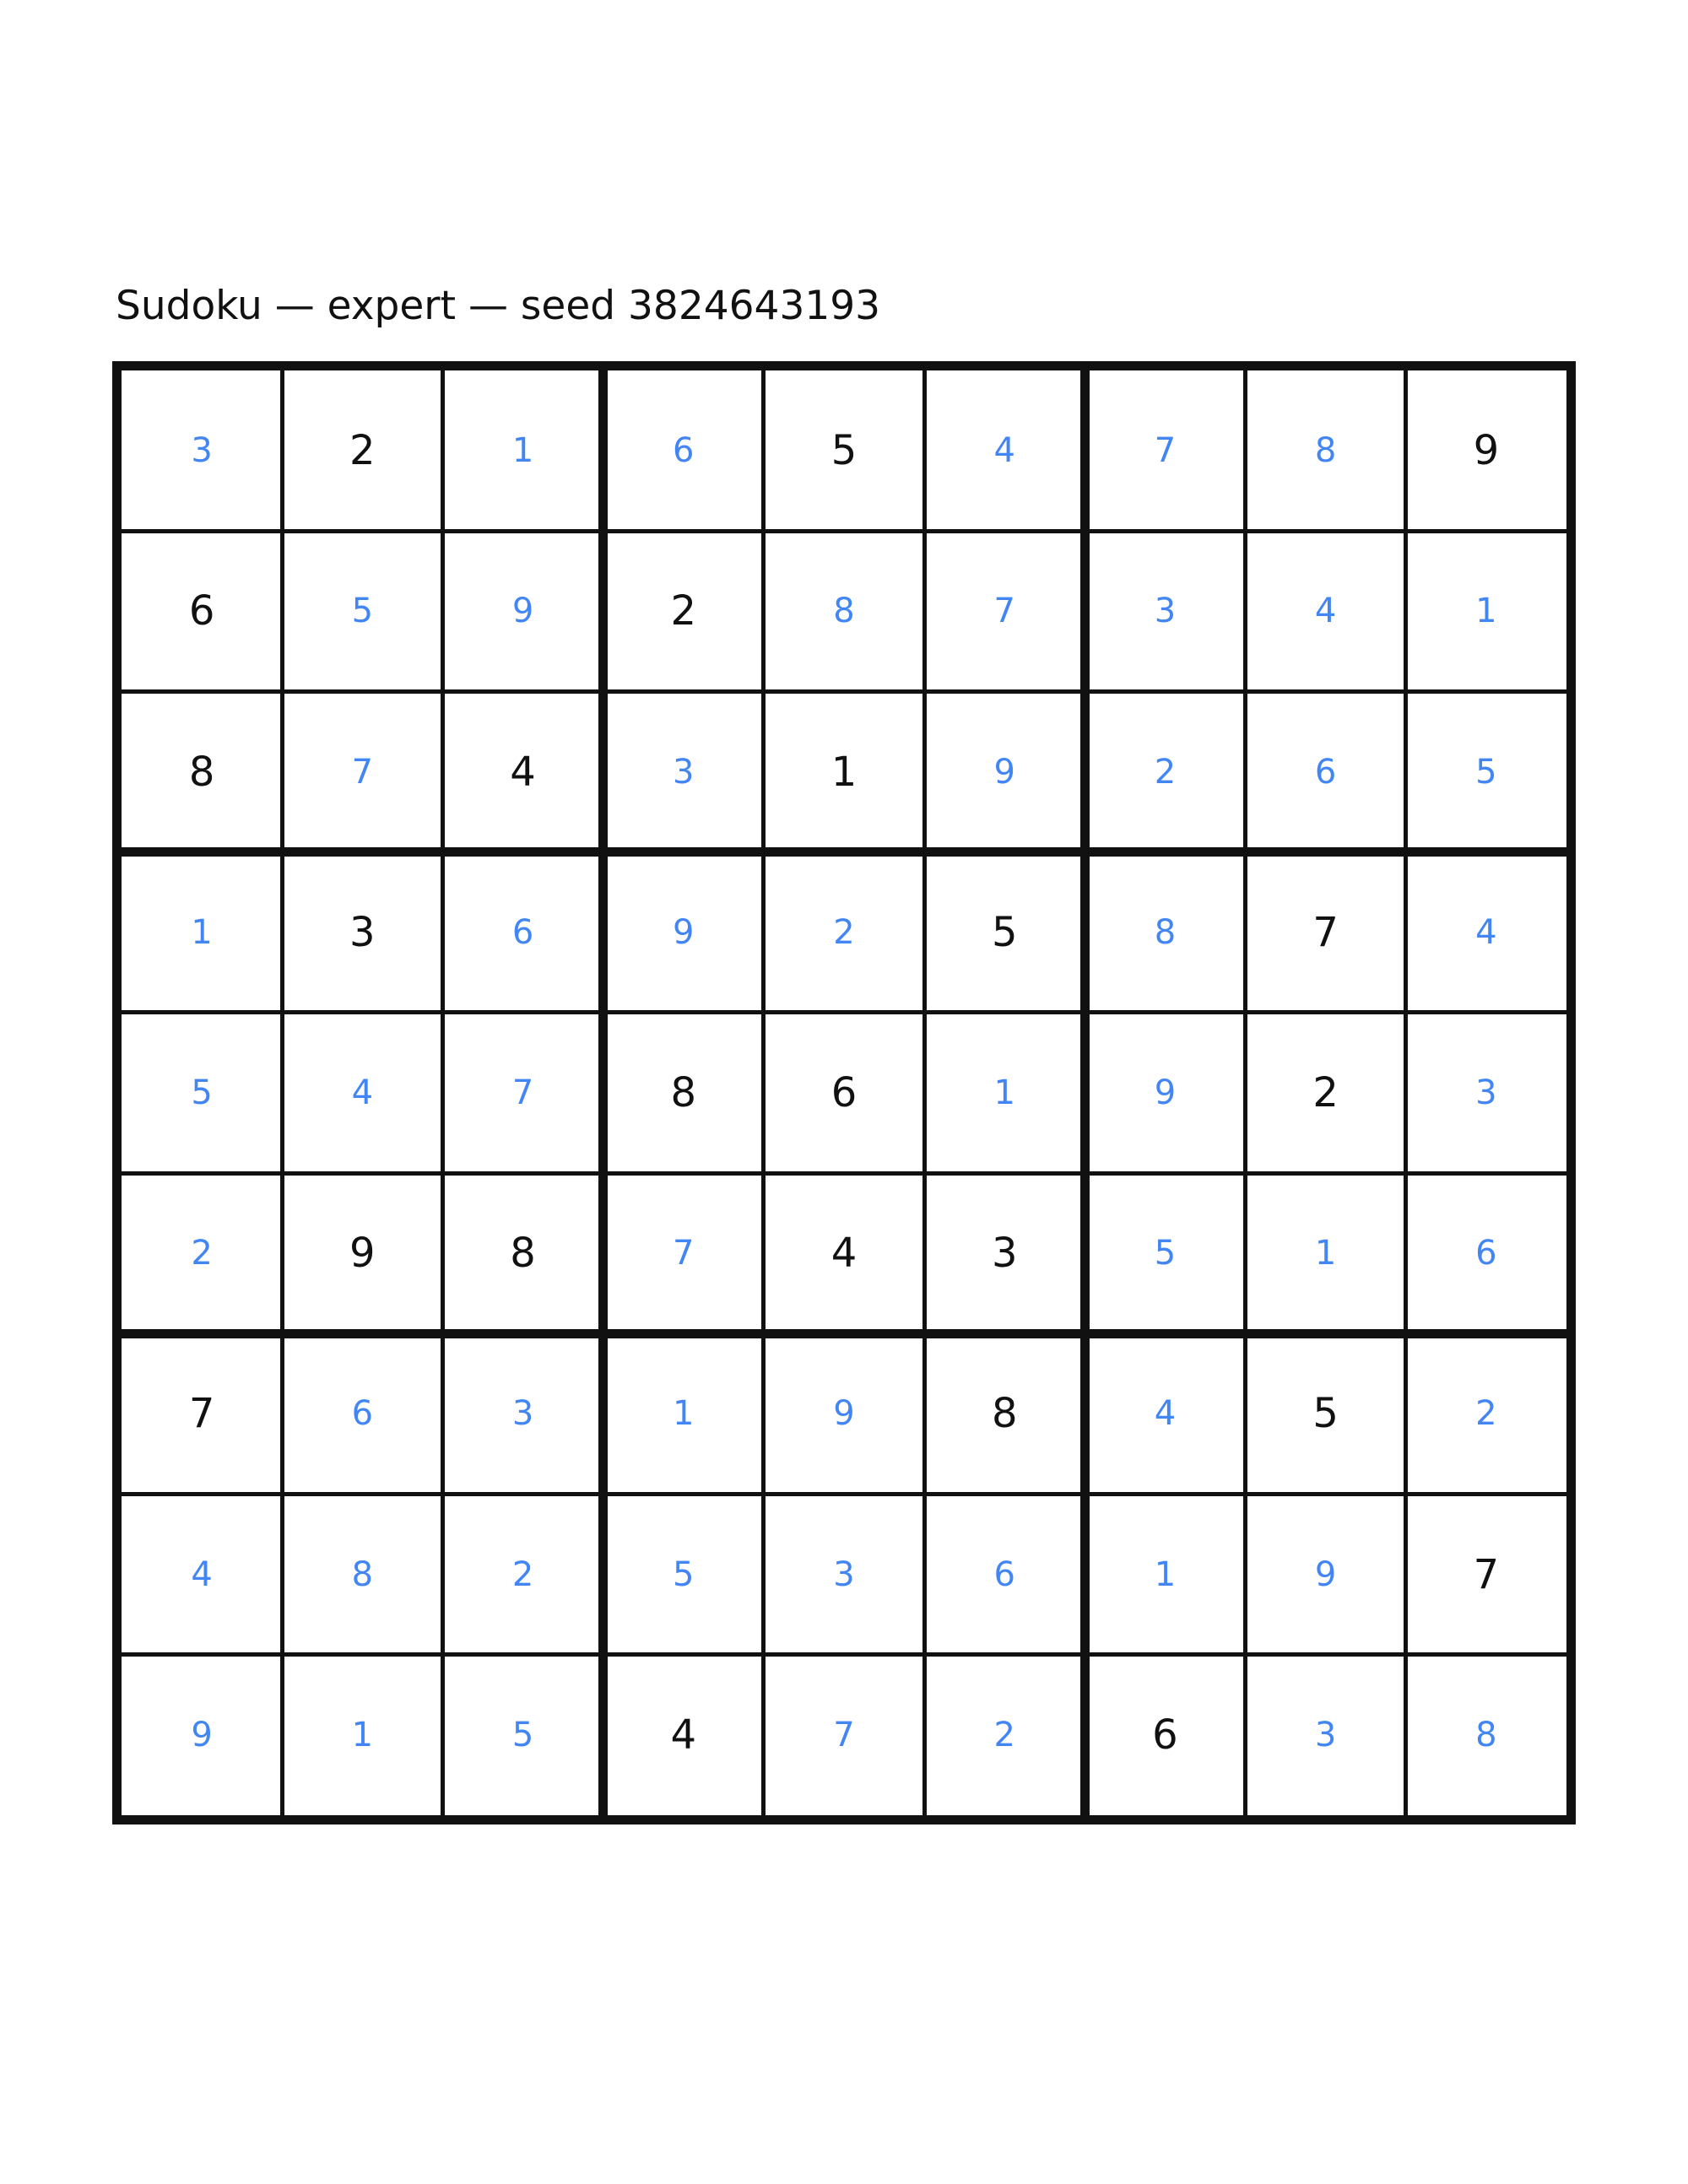  I want to click on cell-r4c3: 6, so click(522, 932).